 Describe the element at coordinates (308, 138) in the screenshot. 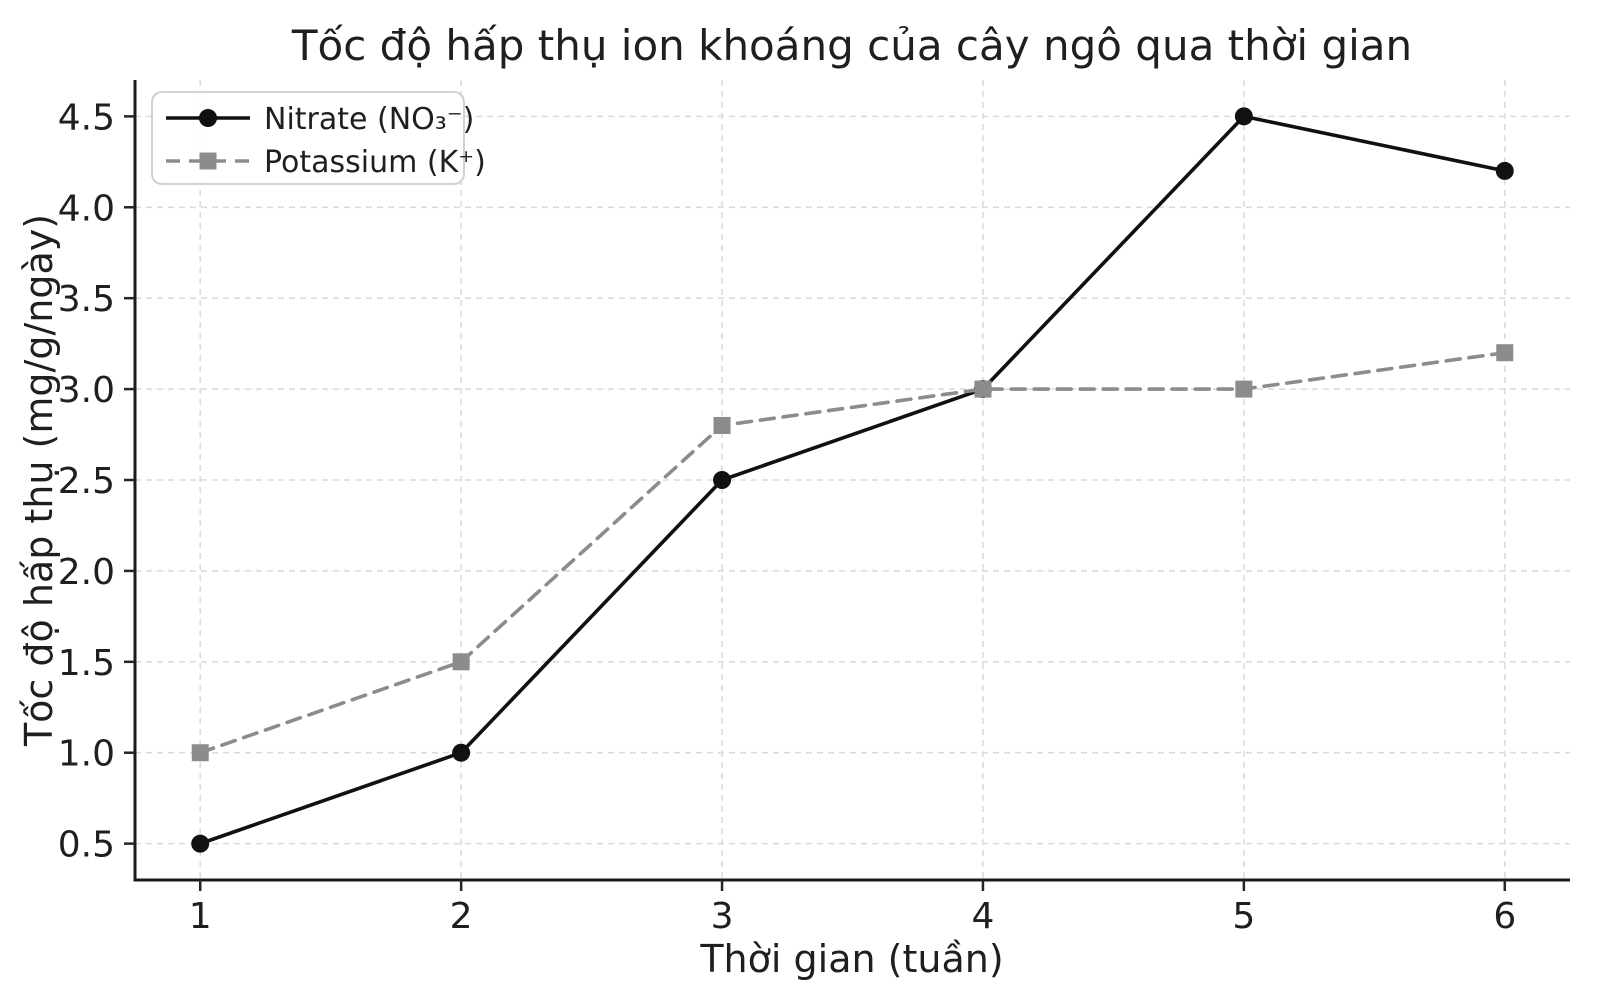

I see `legend-box` at that location.